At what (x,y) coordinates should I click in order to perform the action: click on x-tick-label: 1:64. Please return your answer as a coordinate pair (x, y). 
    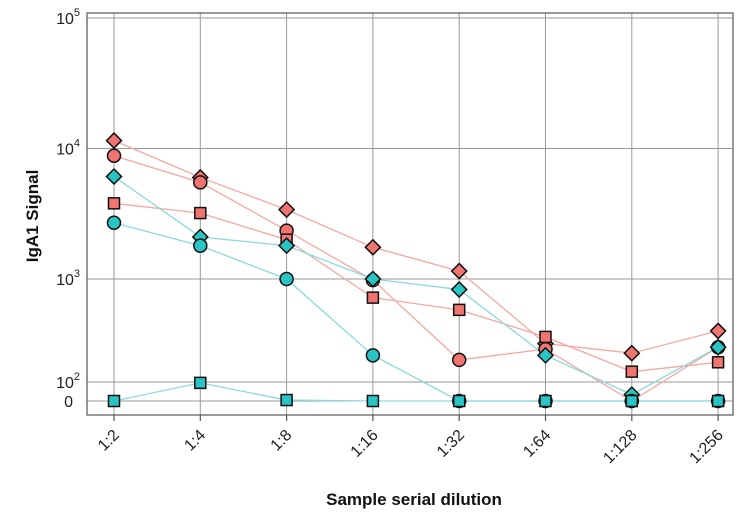
    Looking at the image, I should click on (537, 444).